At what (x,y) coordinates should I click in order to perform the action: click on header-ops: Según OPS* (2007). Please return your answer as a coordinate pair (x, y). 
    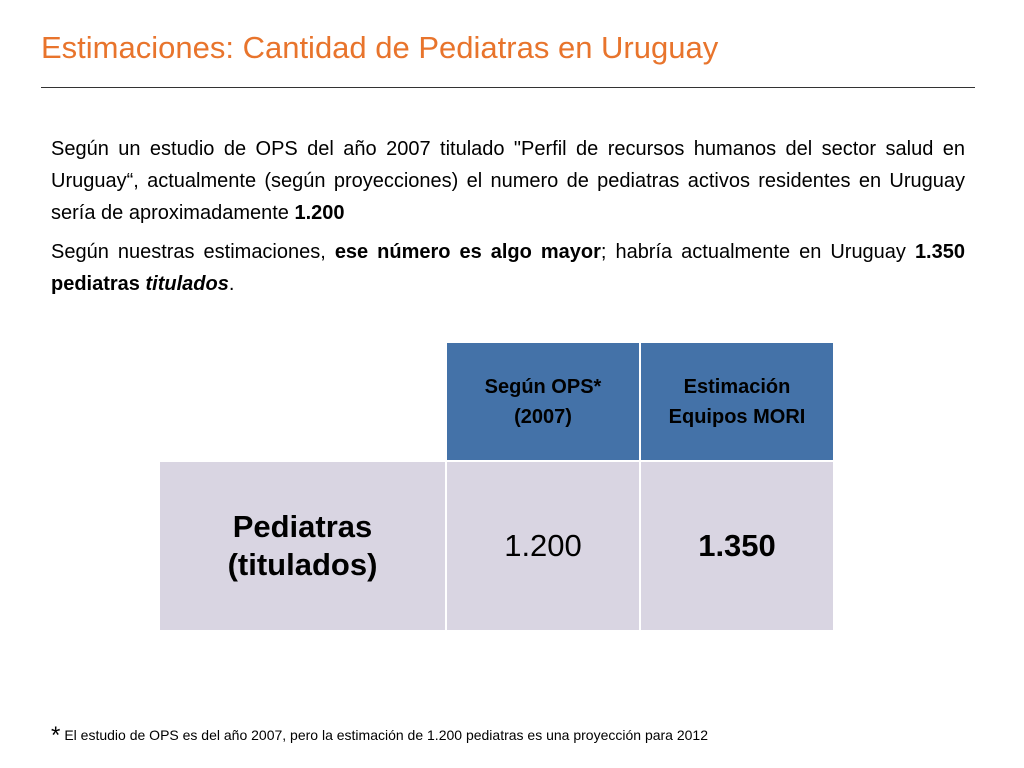
    Looking at the image, I should click on (542, 401).